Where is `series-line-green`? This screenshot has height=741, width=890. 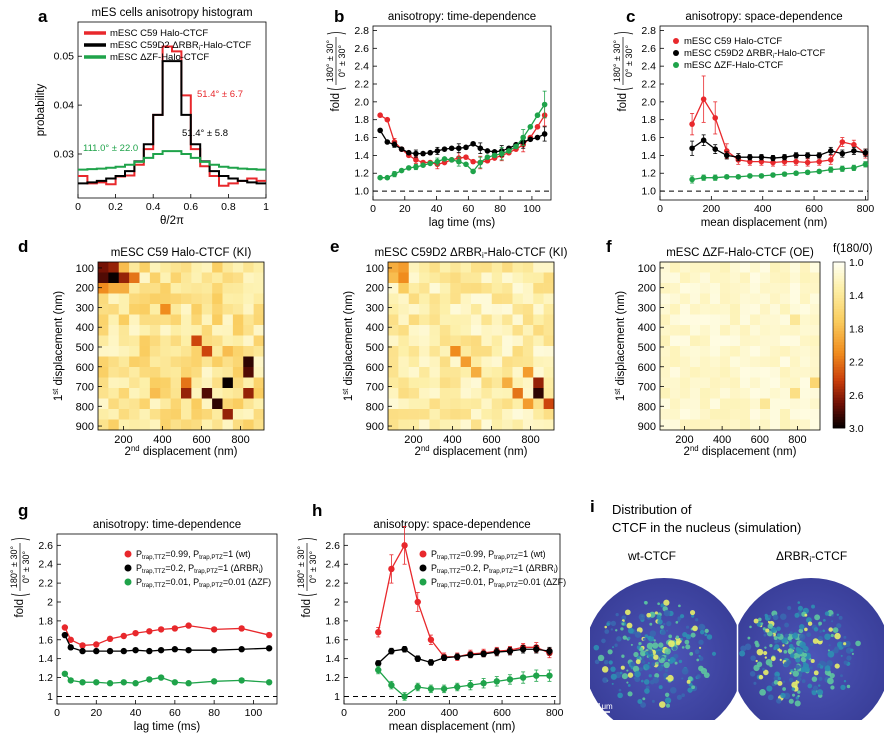 series-line-green is located at coordinates (463, 141).